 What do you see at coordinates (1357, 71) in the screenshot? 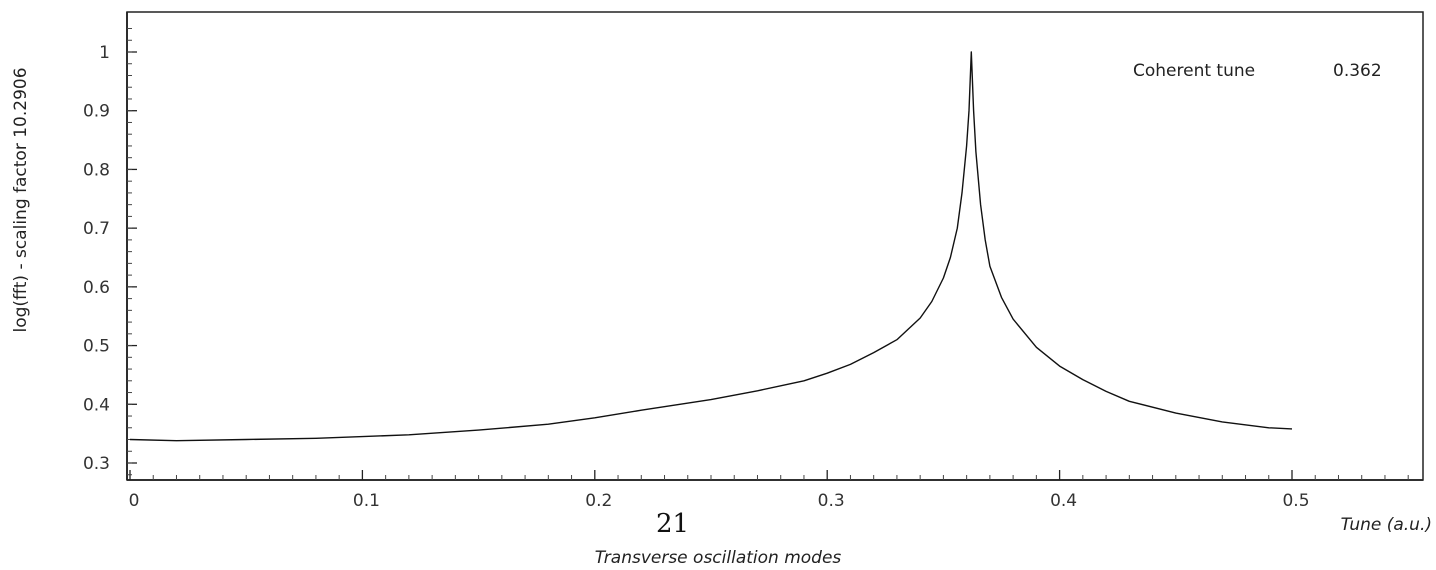
I see `annotation-value: 0.362` at bounding box center [1357, 71].